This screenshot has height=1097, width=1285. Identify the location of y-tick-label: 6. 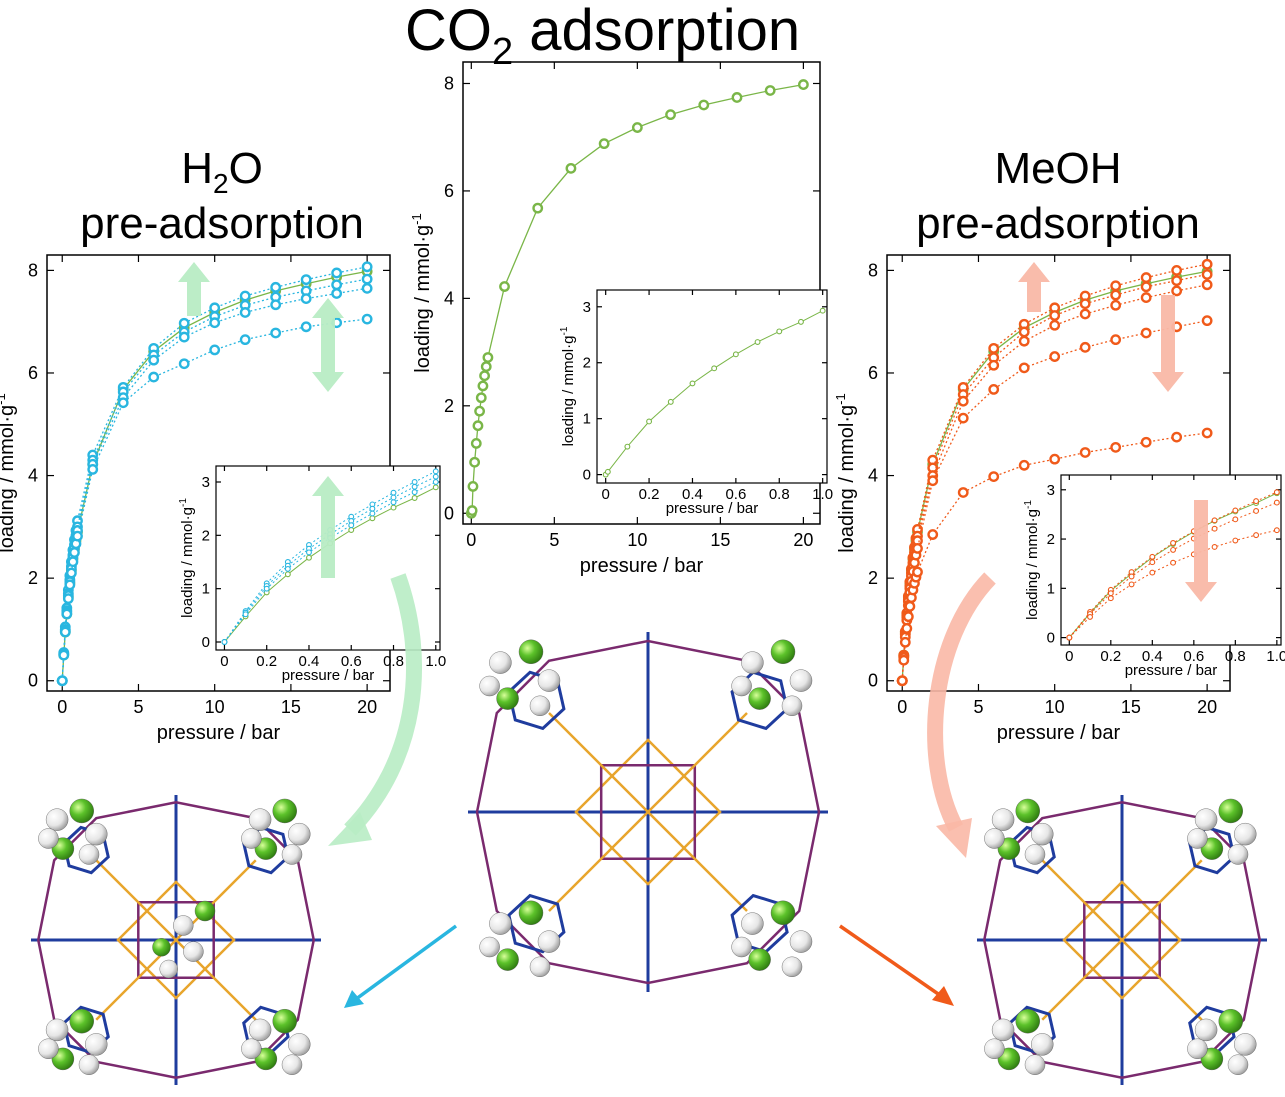
(873, 373).